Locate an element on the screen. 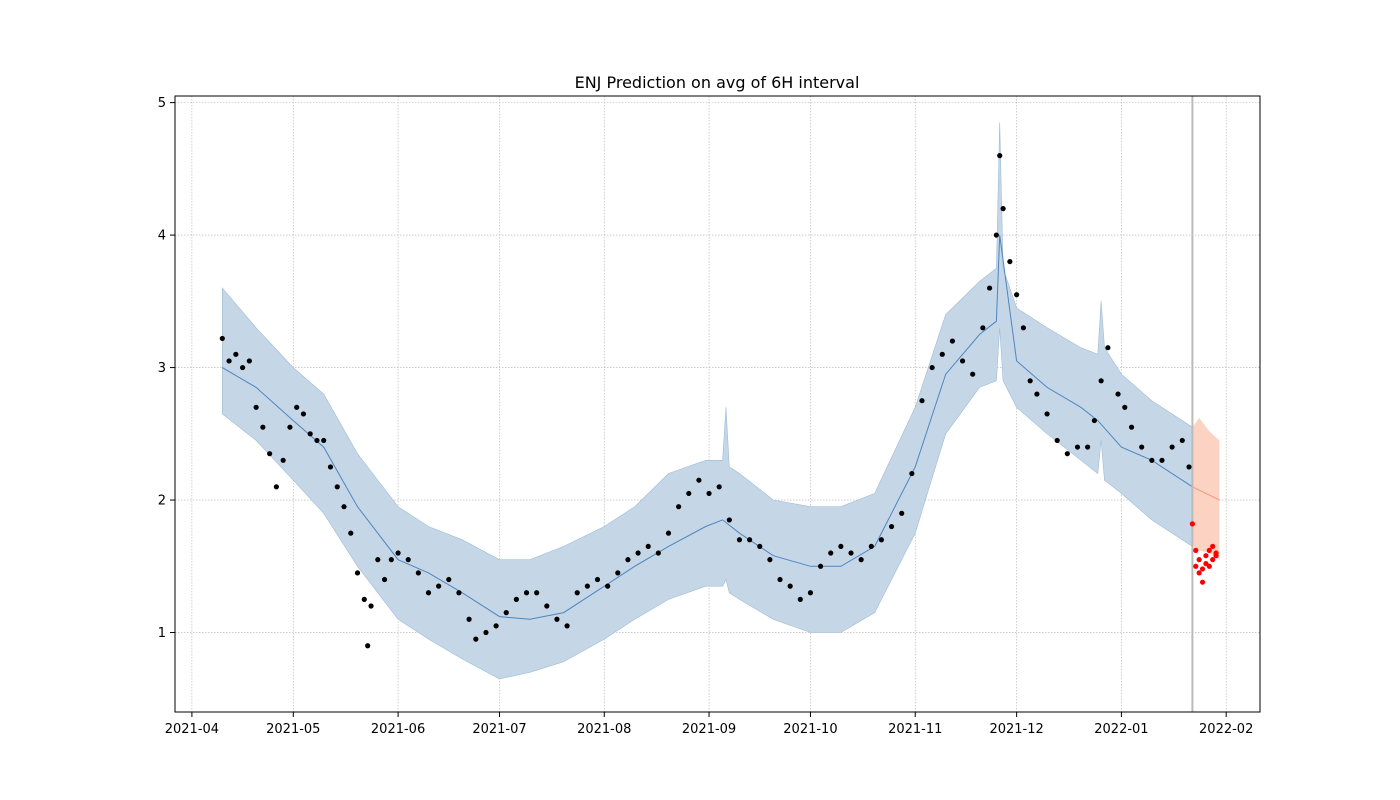 The height and width of the screenshot is (800, 1400). y-tick-label: 5 is located at coordinates (162, 103).